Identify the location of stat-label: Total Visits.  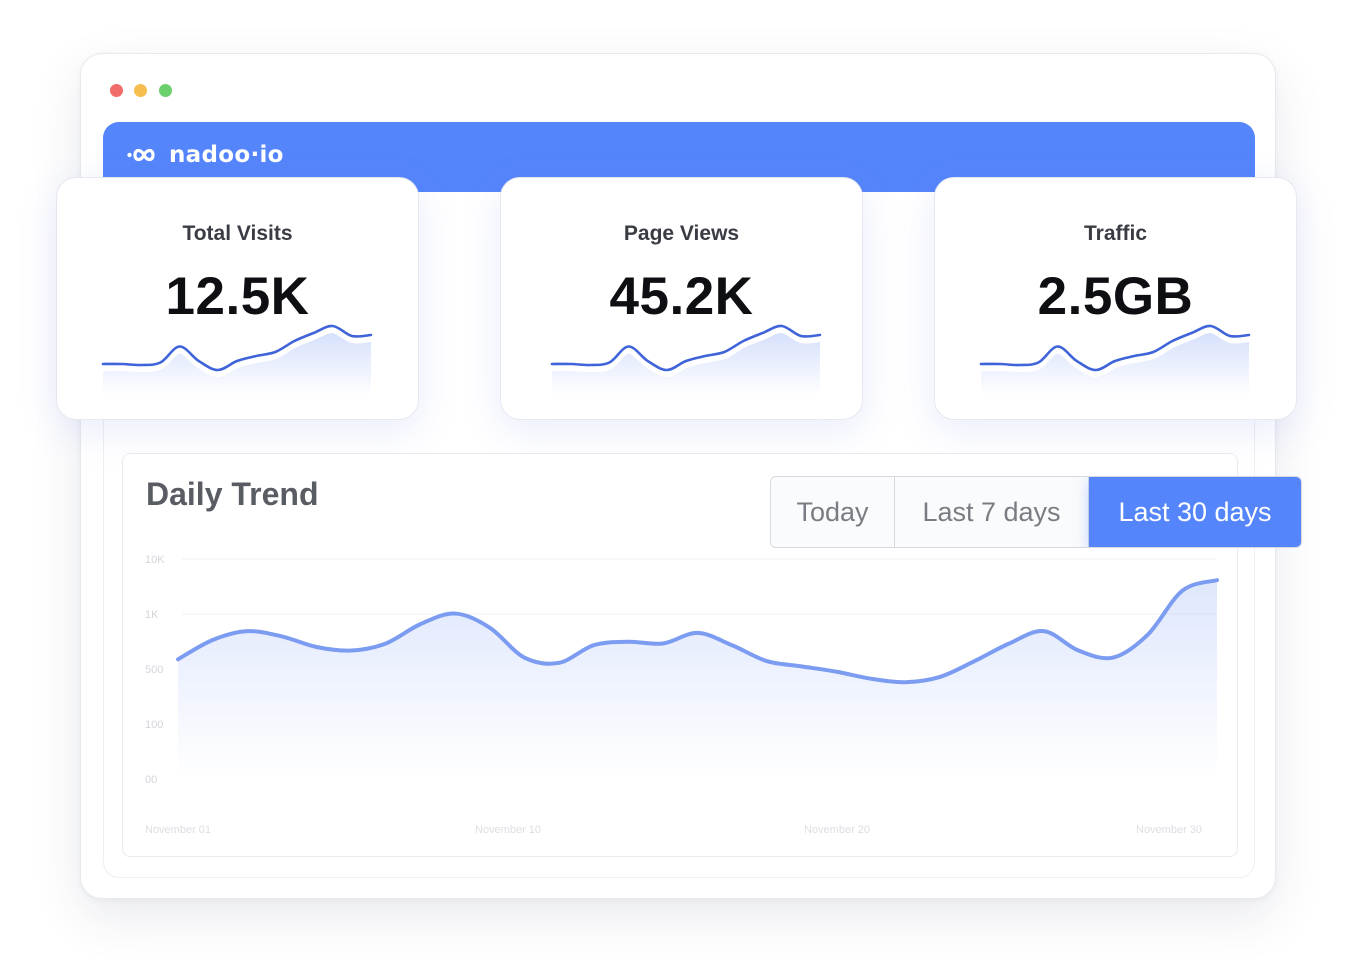
(237, 233).